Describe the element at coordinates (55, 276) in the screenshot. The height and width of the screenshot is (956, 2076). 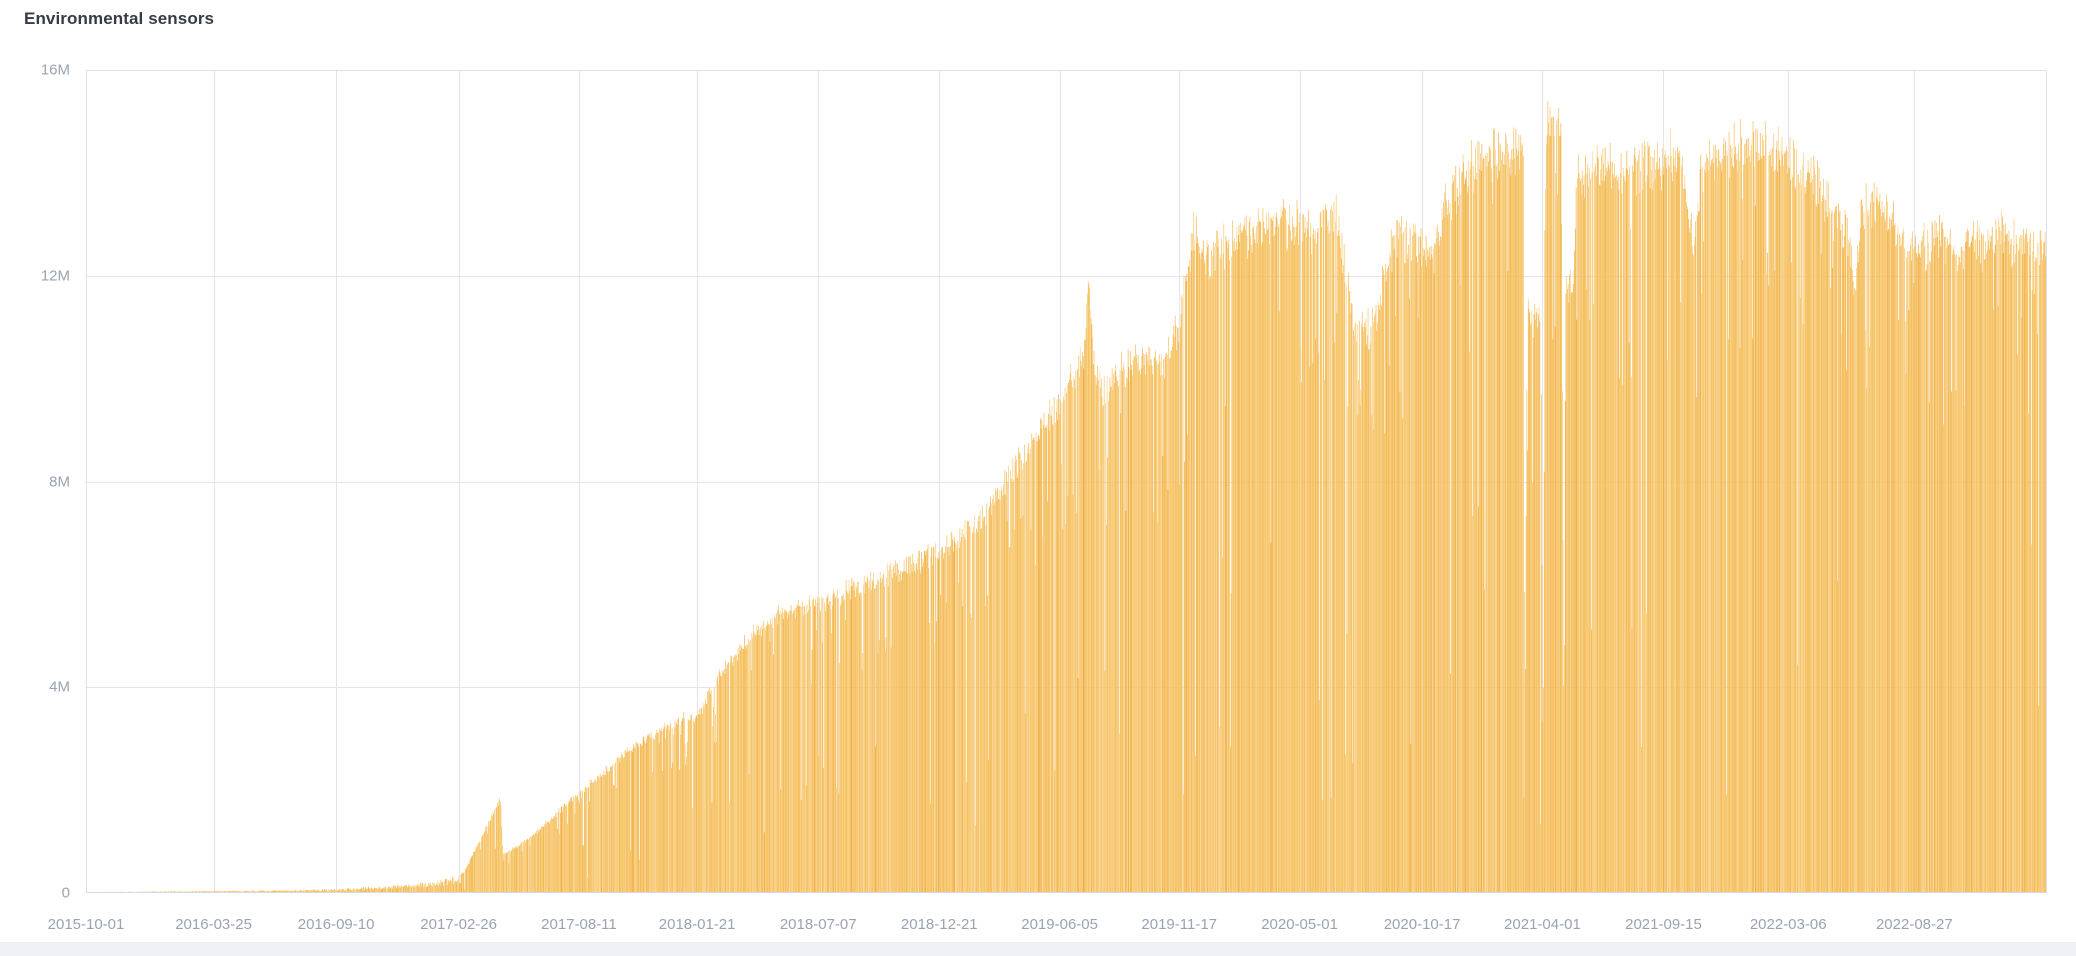
I see `y-tick-label: 12M` at that location.